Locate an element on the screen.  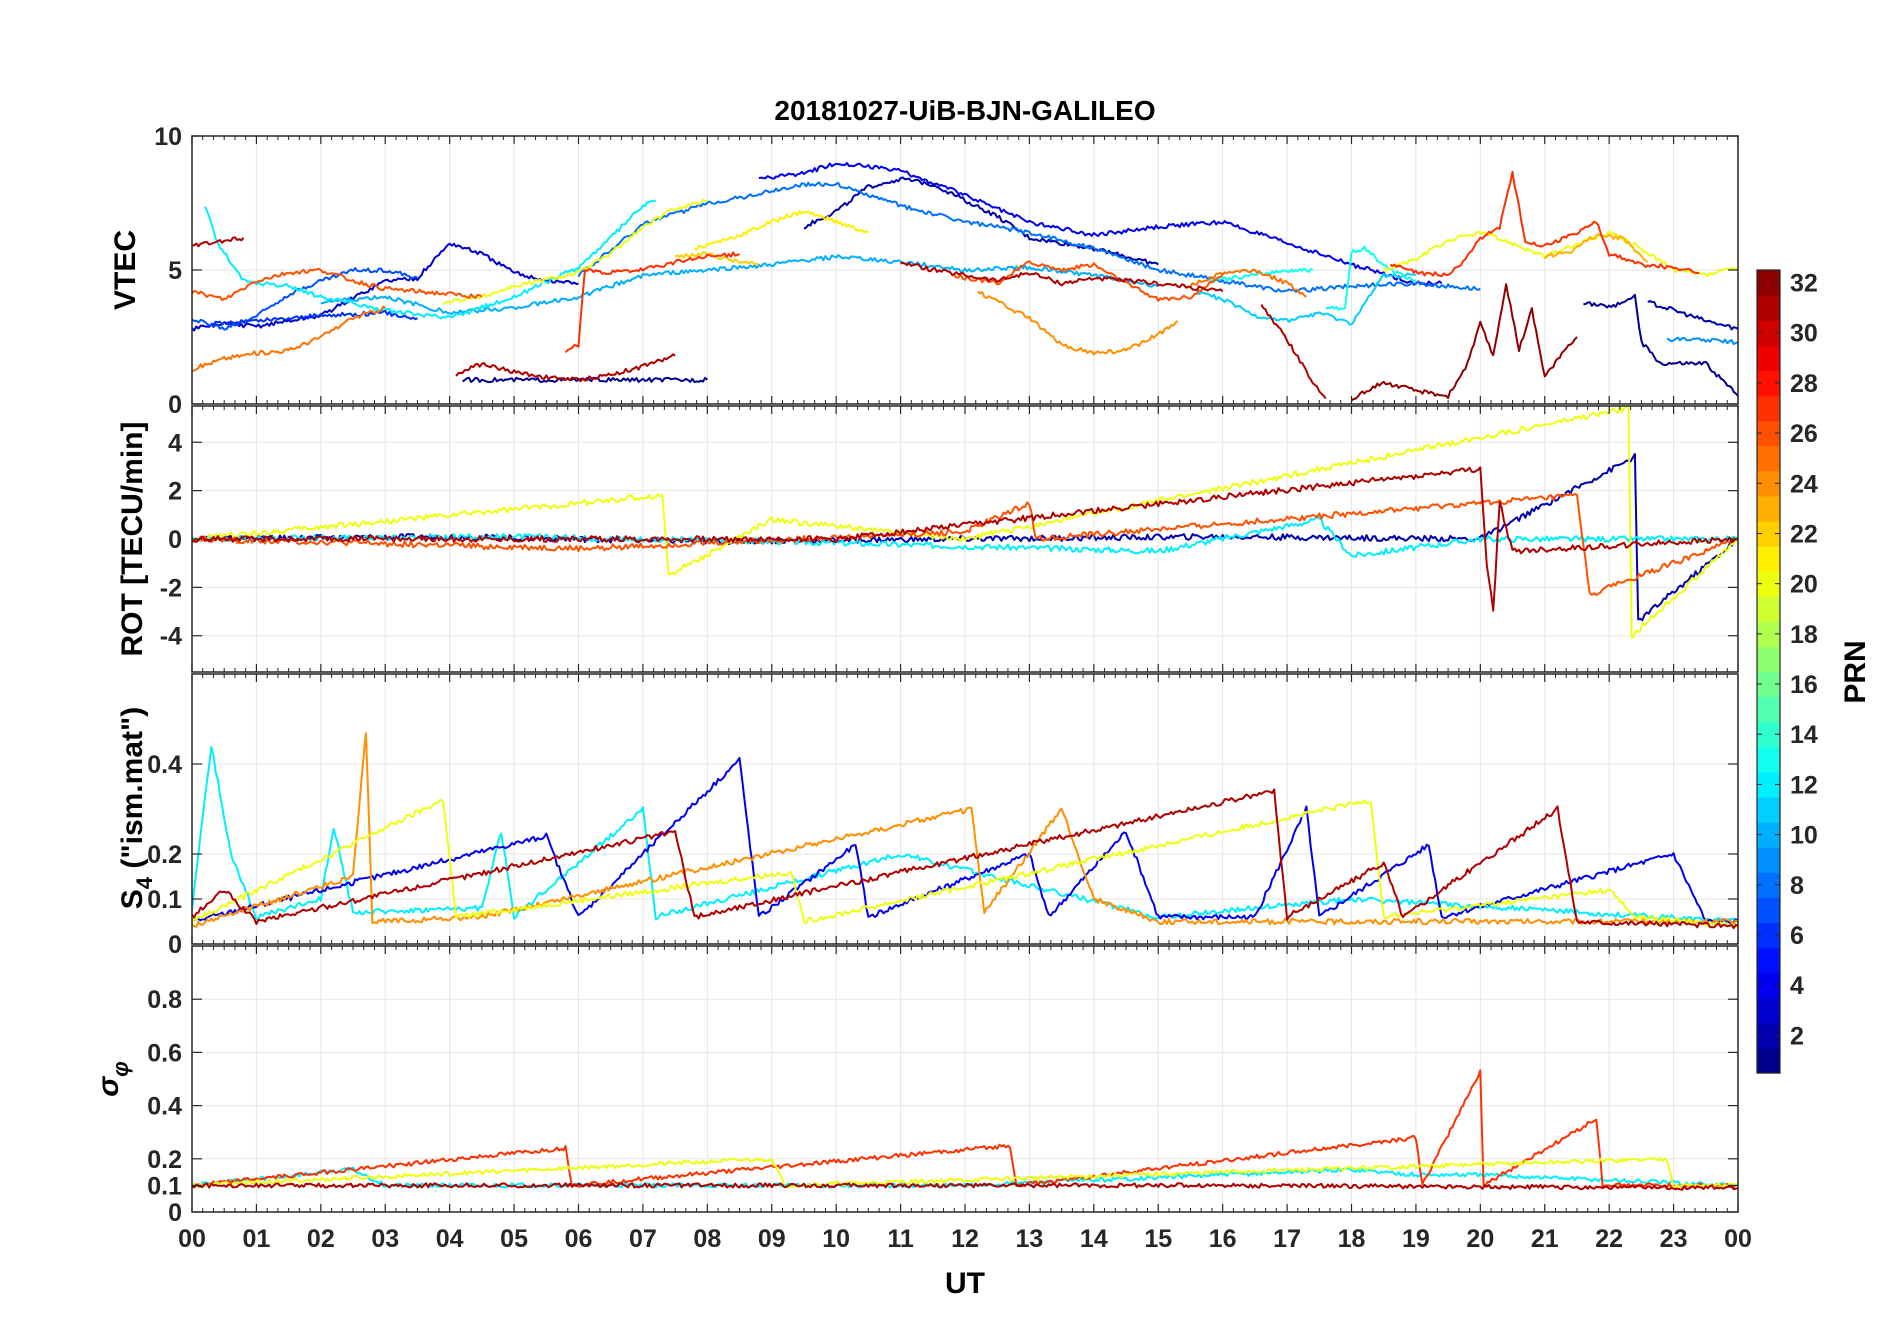
y-tick-label: 0.6 is located at coordinates (164, 1053).